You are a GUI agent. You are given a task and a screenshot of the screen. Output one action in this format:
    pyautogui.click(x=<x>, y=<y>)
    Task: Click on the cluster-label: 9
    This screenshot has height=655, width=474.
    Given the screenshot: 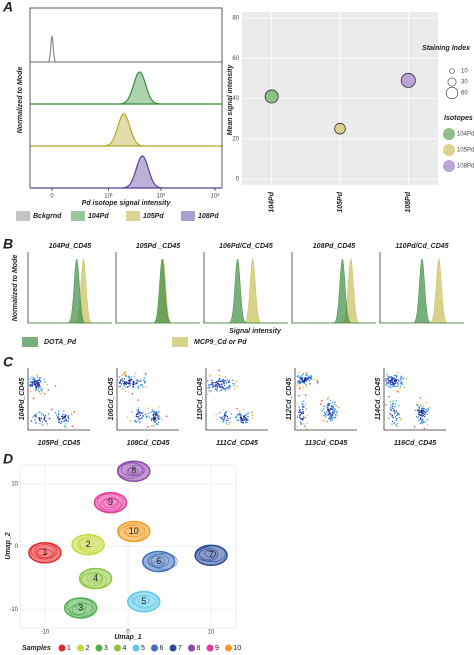 What is the action you would take?
    pyautogui.click(x=110, y=502)
    